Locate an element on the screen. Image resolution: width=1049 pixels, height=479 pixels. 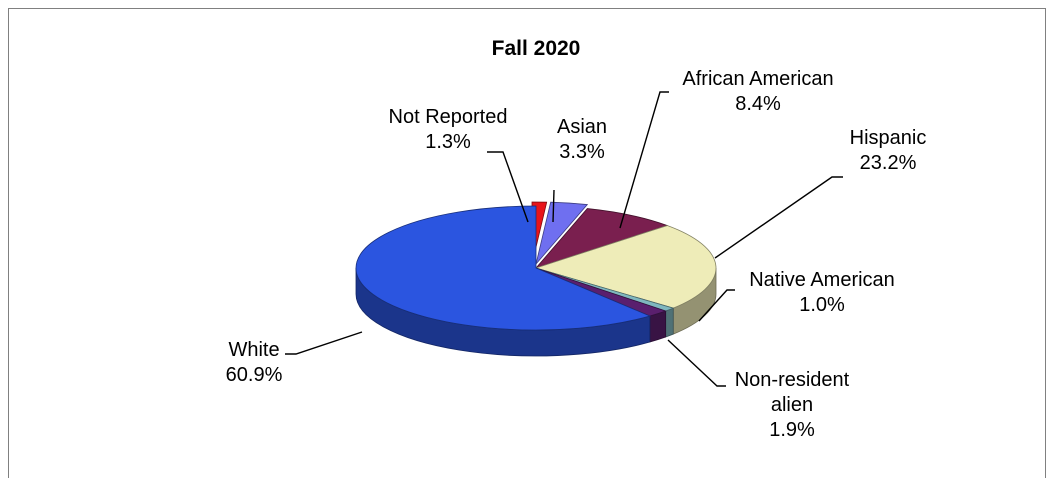
pie-slice-hispanic is located at coordinates (625, 267).